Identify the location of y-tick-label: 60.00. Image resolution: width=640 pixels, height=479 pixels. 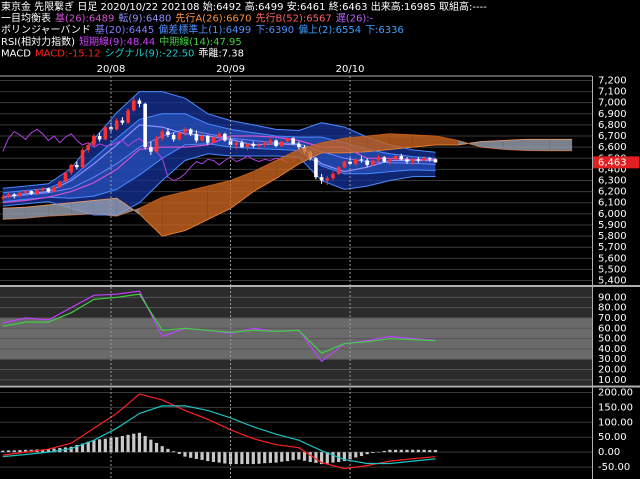
(612, 328).